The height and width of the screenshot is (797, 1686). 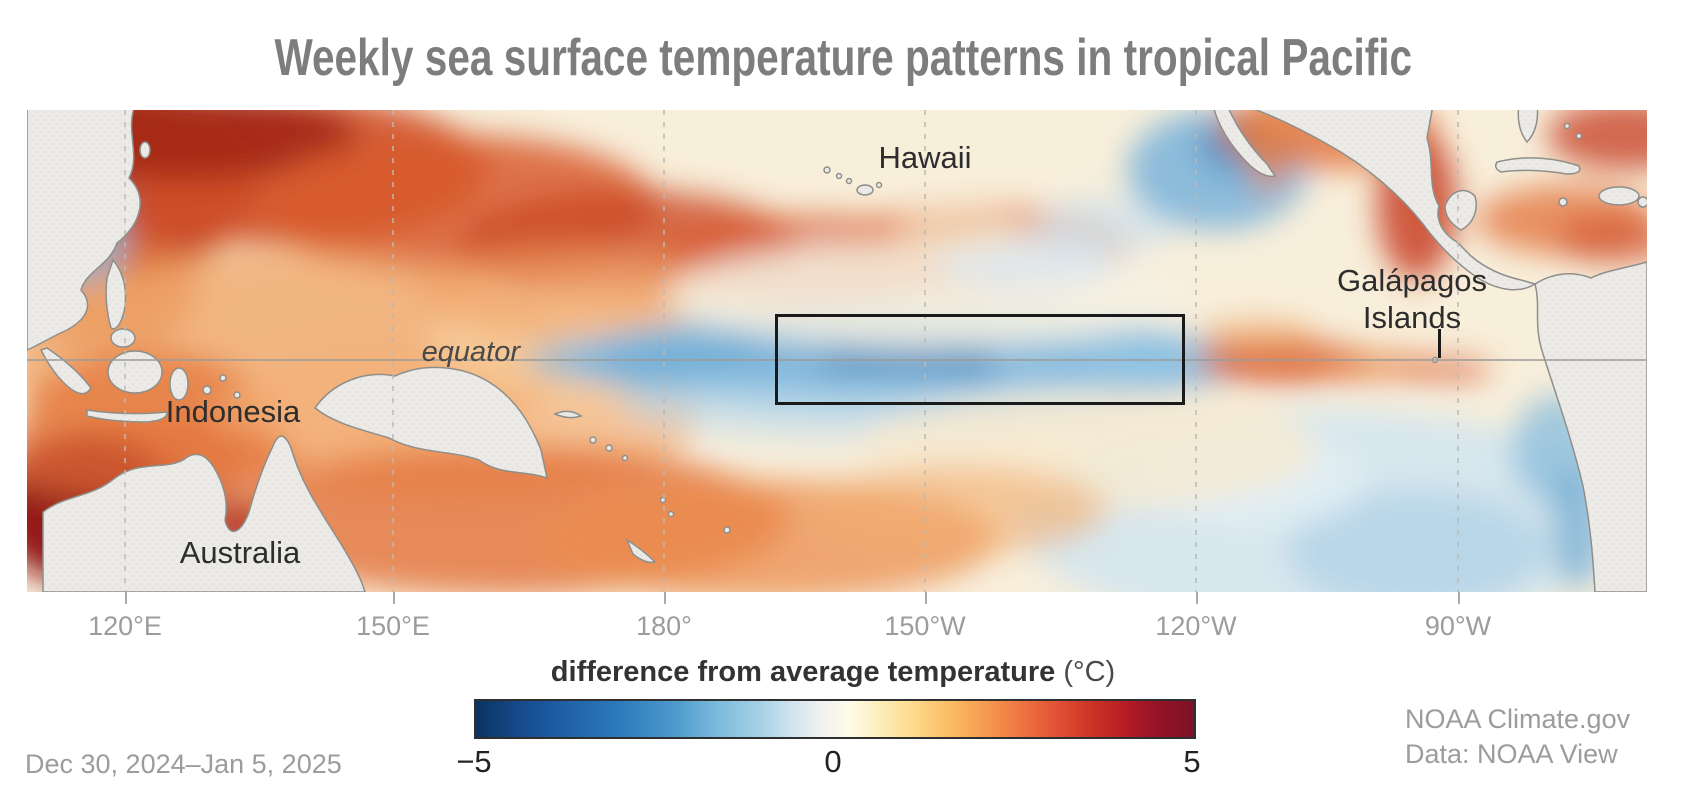 I want to click on nino34-region-box, so click(x=980, y=359).